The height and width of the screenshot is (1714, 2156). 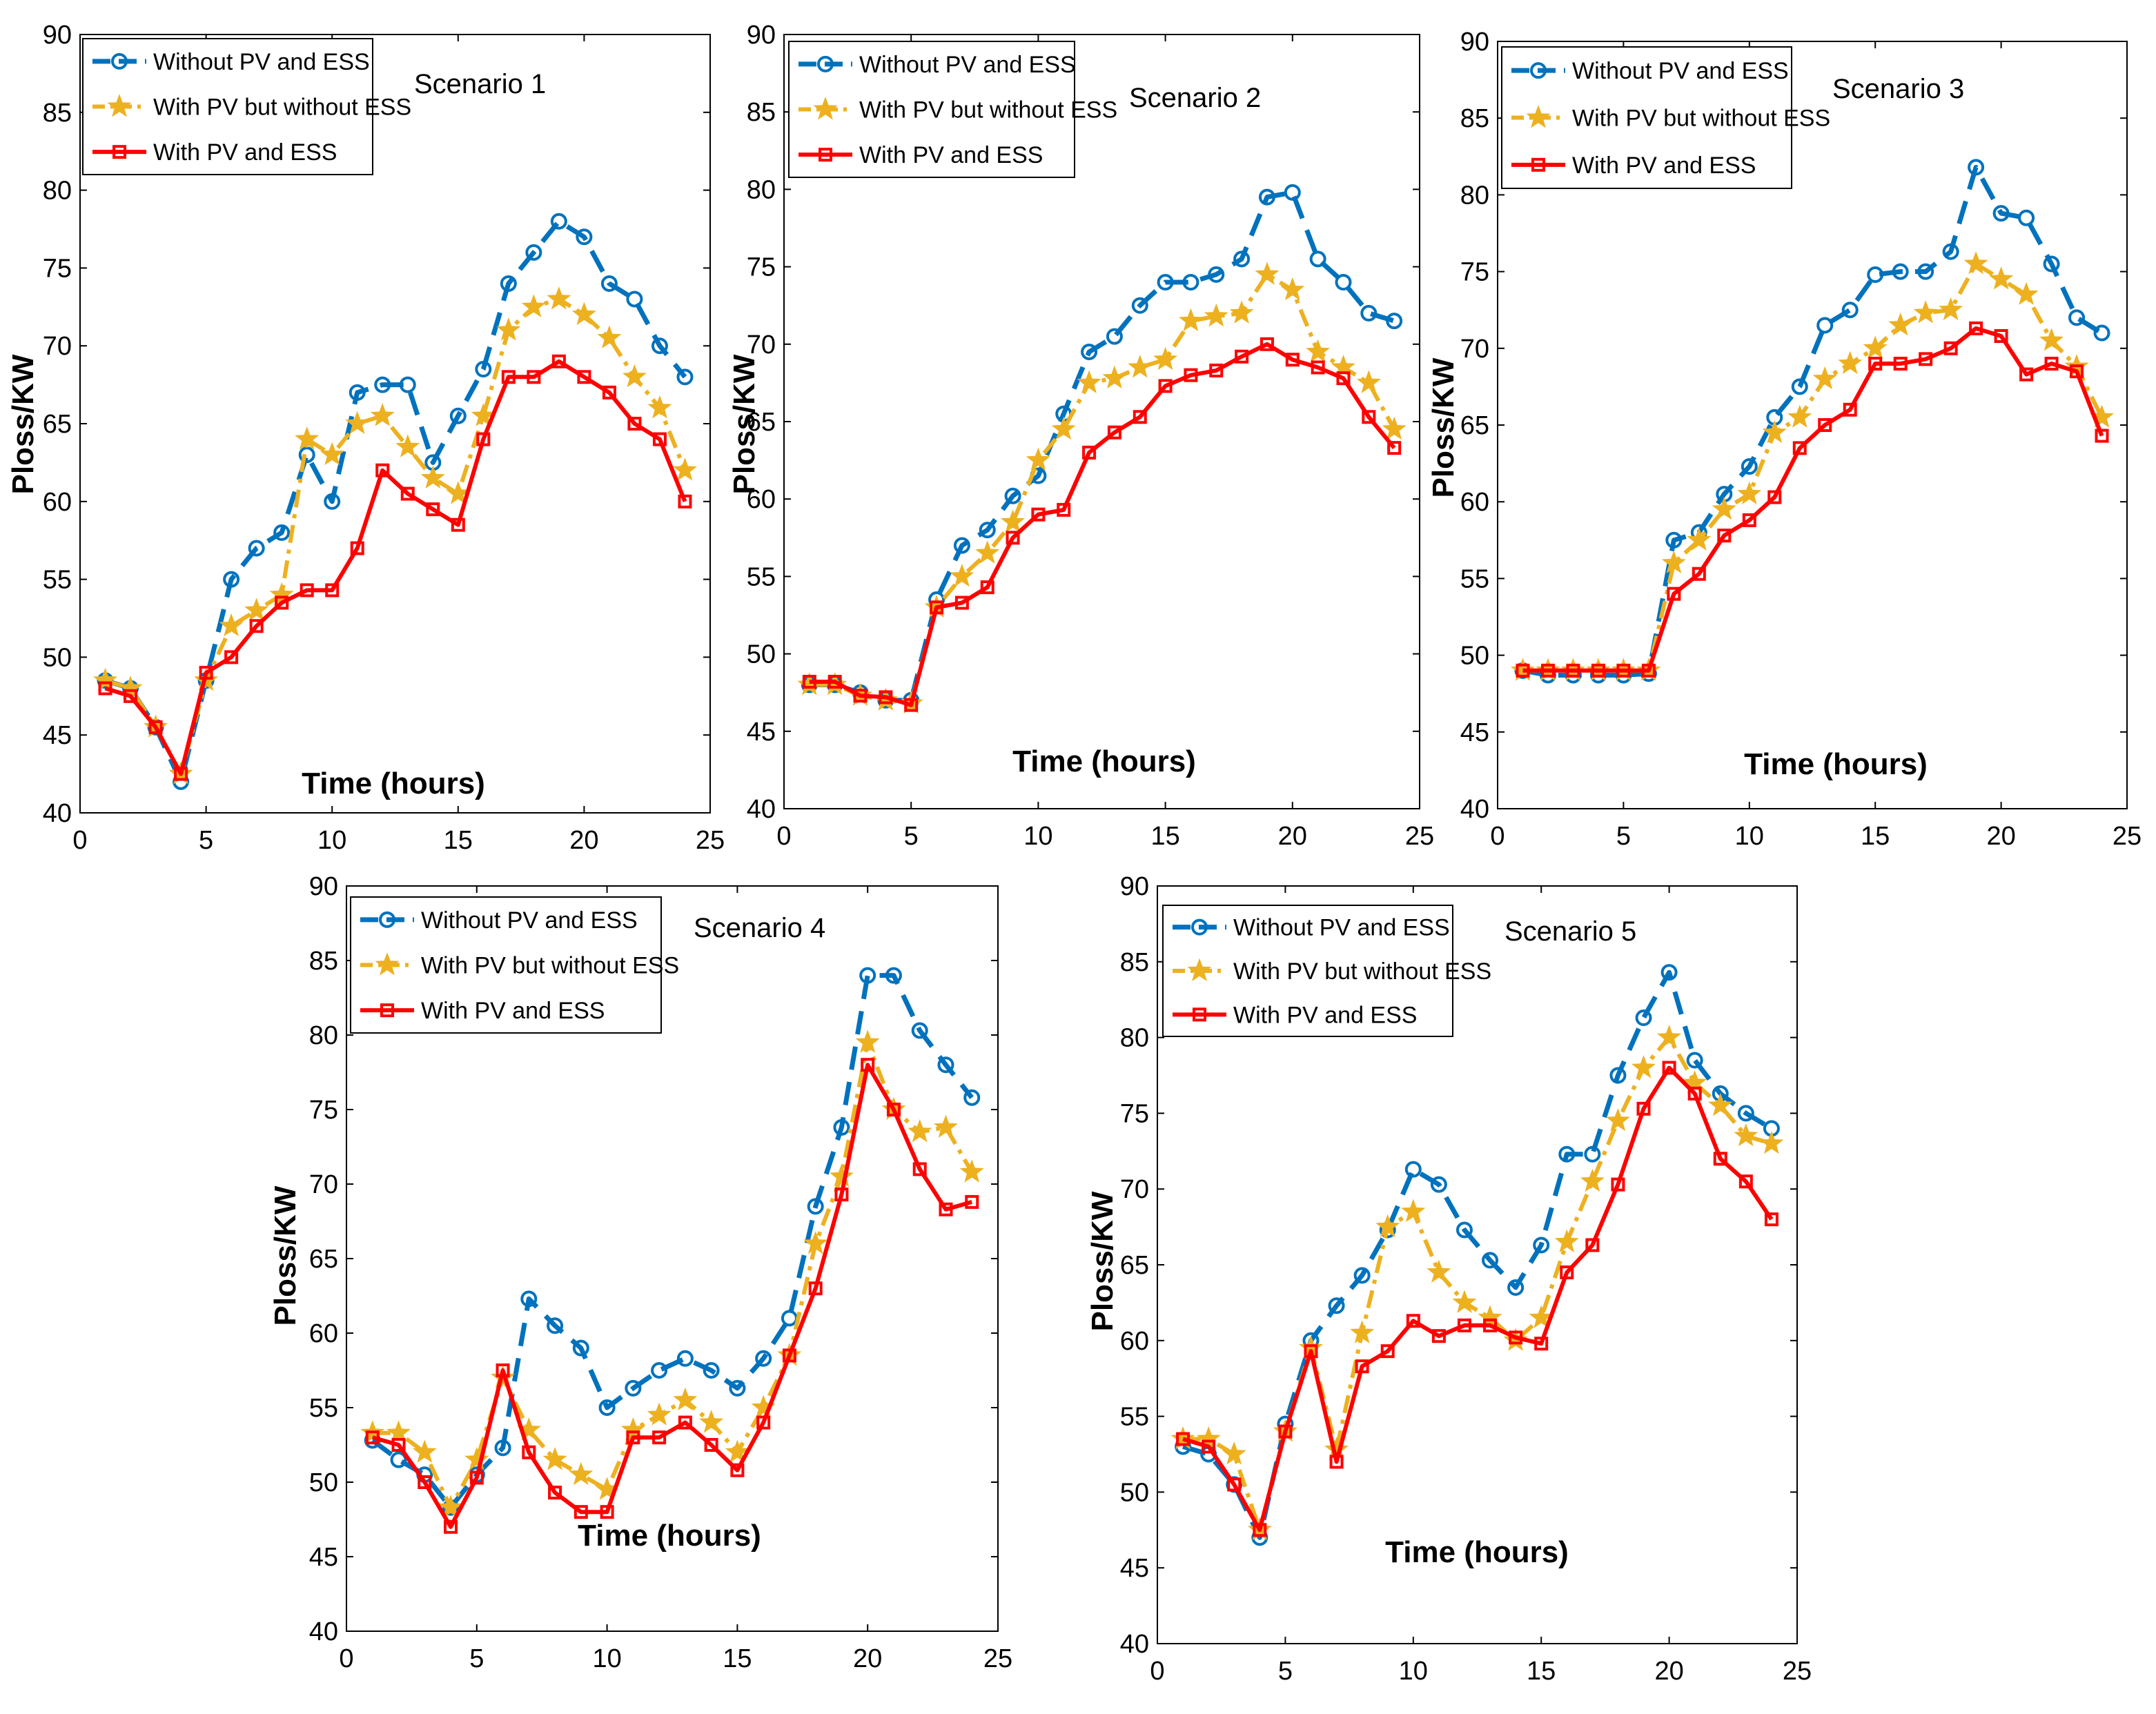 I want to click on plot-series, so click(x=395, y=501).